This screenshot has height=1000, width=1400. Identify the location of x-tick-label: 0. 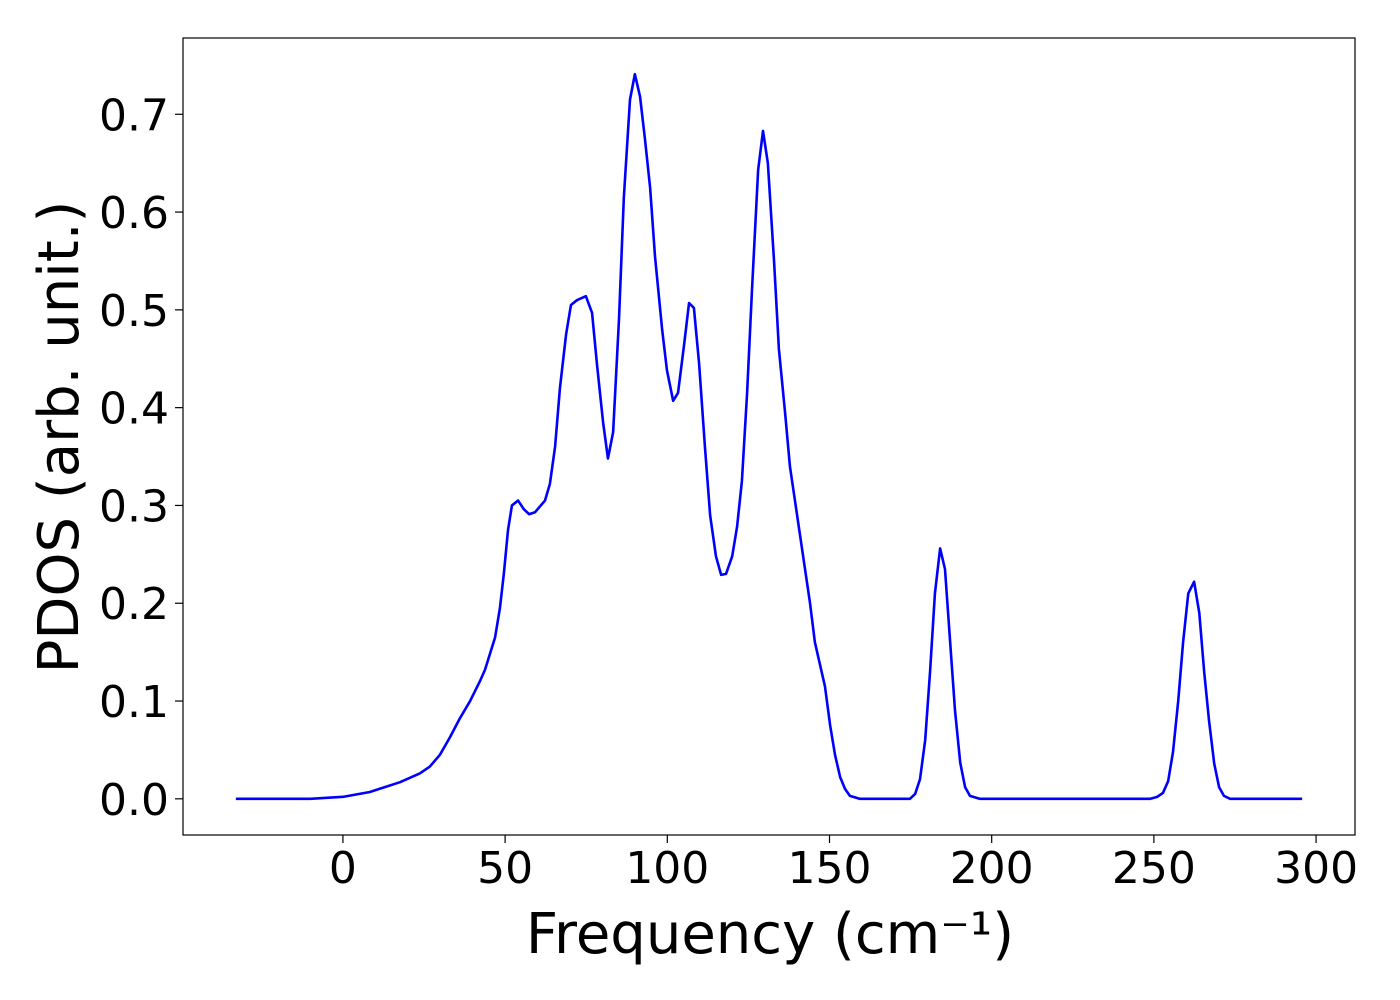
(343, 868).